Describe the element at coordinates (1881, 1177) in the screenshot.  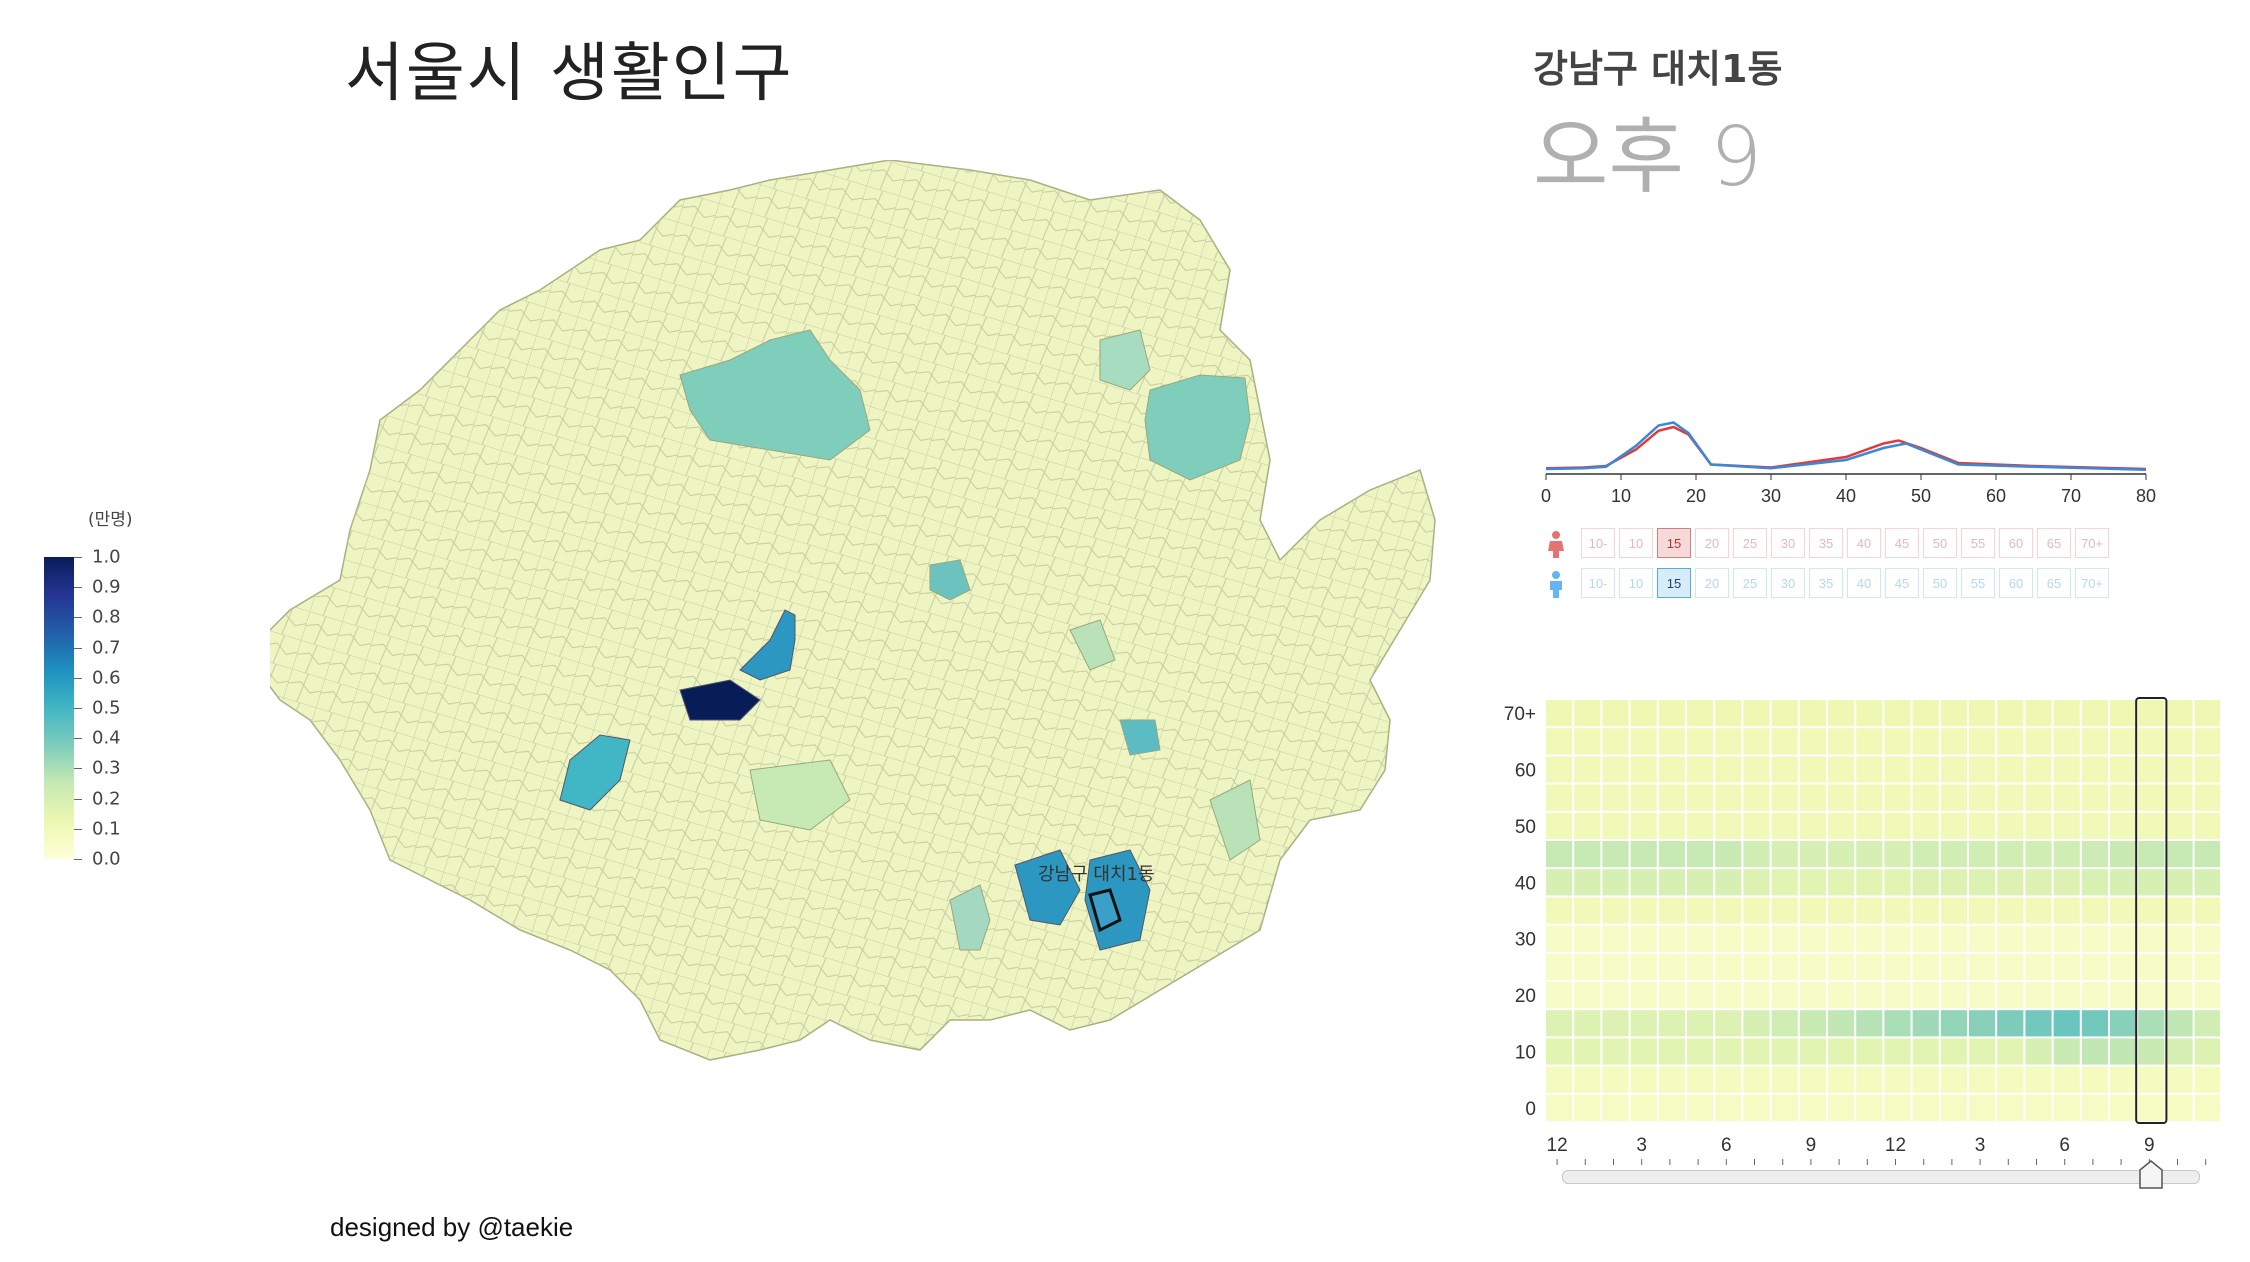
I see `hour-slider-track` at that location.